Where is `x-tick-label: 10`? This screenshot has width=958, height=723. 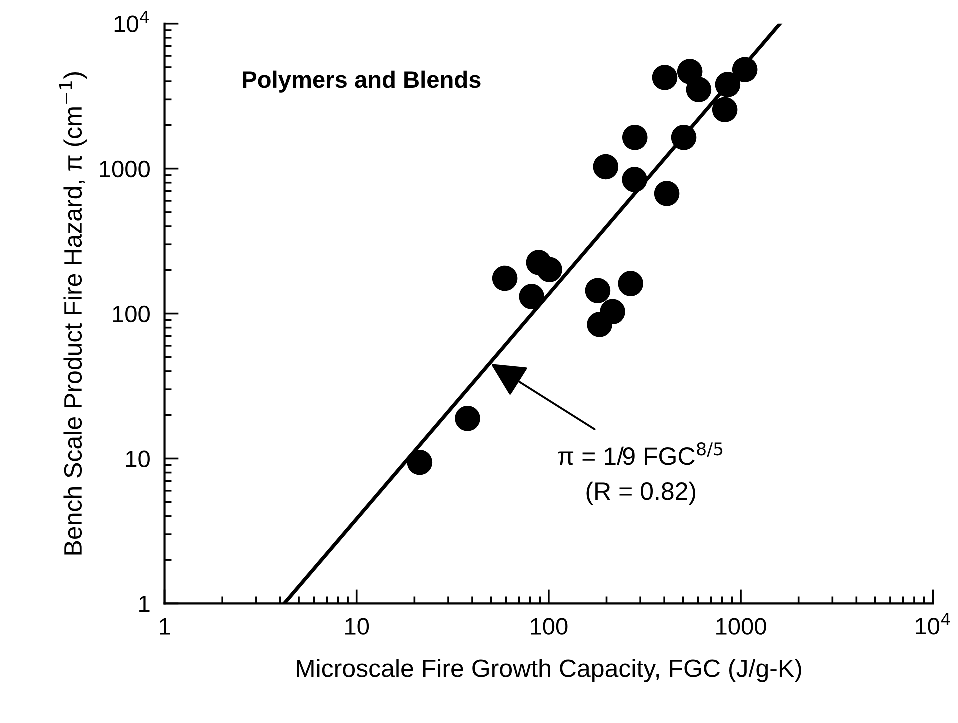
x-tick-label: 10 is located at coordinates (358, 626).